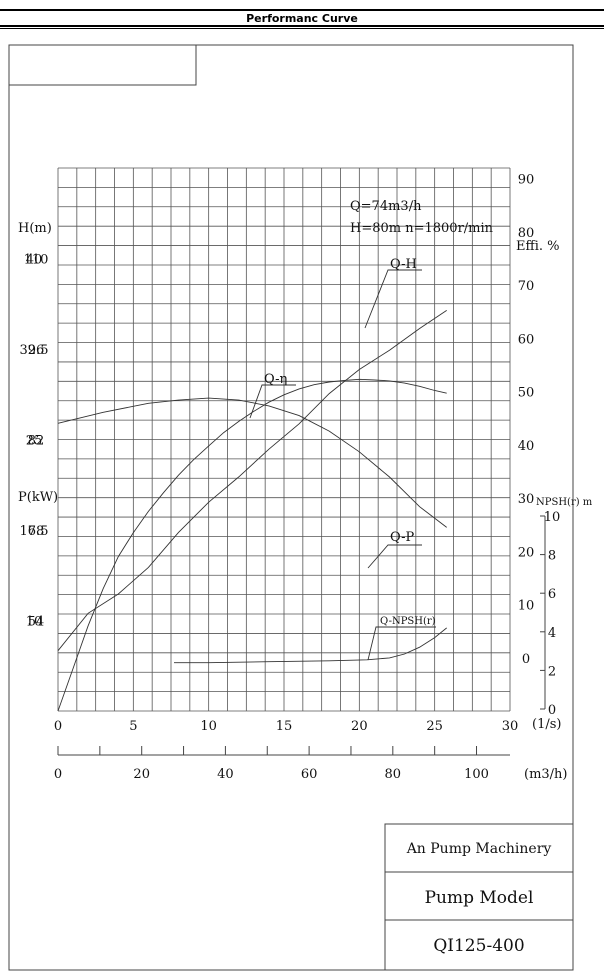 This screenshot has height=978, width=604. Describe the element at coordinates (275, 379) in the screenshot. I see `curve-label: Q-η` at that location.